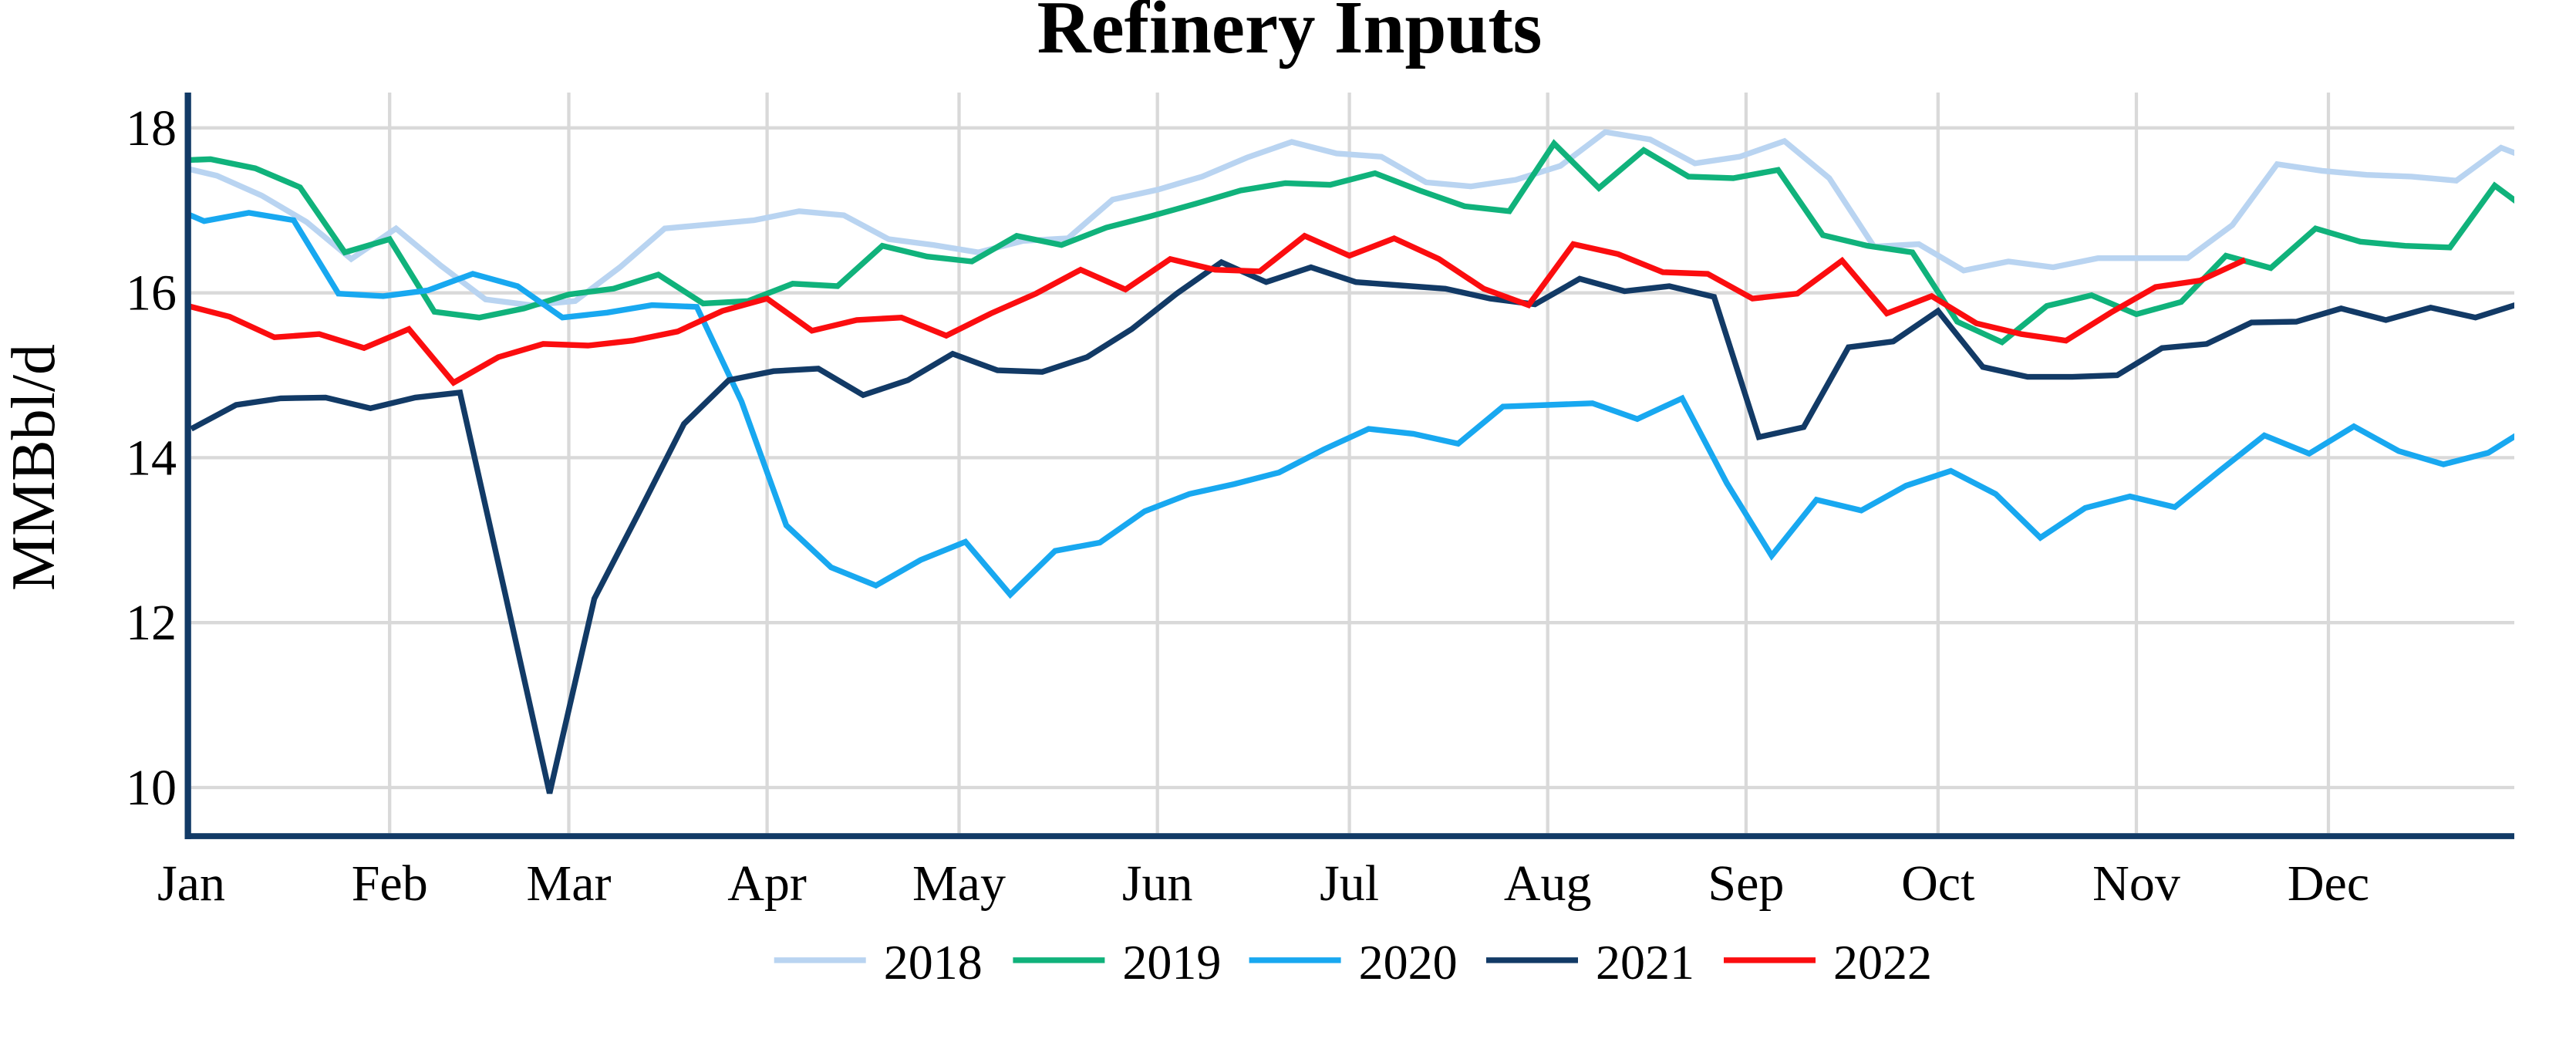 The width and height of the screenshot is (2576, 1049). What do you see at coordinates (1290, 34) in the screenshot?
I see `svg-text: Refinery Inputs` at bounding box center [1290, 34].